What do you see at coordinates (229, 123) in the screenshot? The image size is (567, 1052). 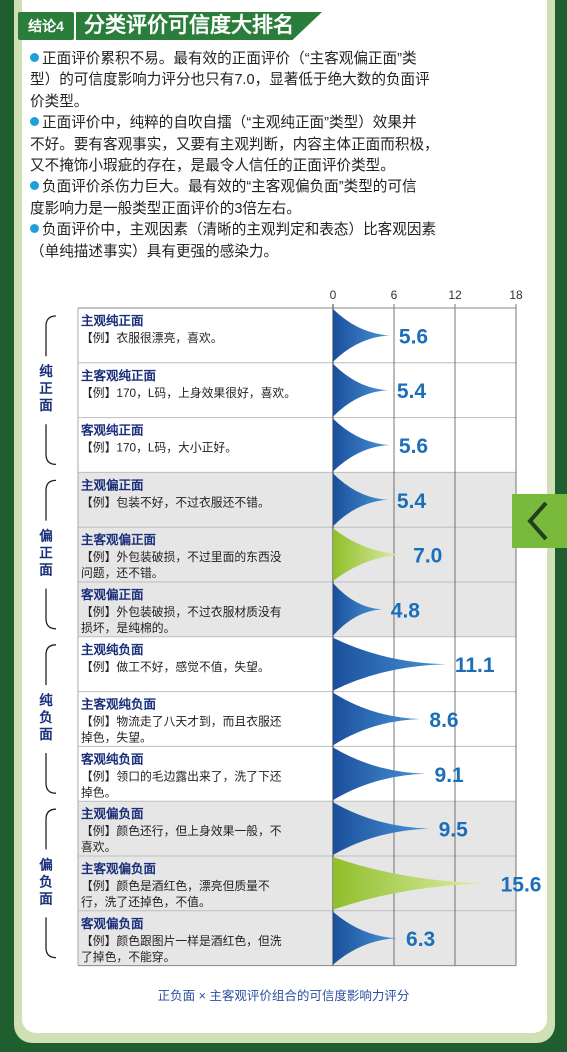 I see `bullet-text: 正面评价中，纯粹的自吹自擂（“主观纯正面”类型）效果并` at bounding box center [229, 123].